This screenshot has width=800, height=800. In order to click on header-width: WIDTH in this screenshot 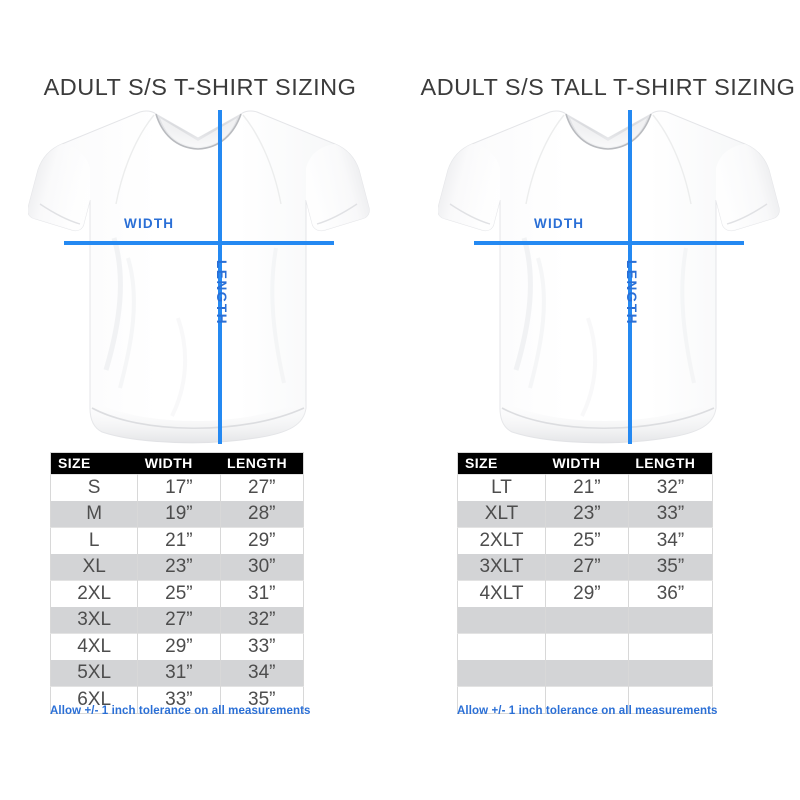, I will do `click(587, 463)`.